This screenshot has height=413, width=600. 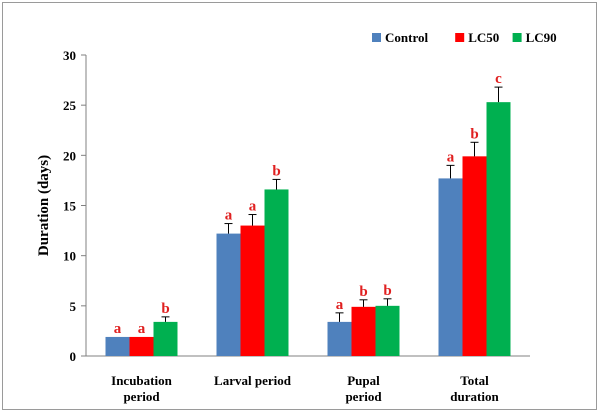 What do you see at coordinates (541, 37) in the screenshot?
I see `legend-label-lc90: LC90` at bounding box center [541, 37].